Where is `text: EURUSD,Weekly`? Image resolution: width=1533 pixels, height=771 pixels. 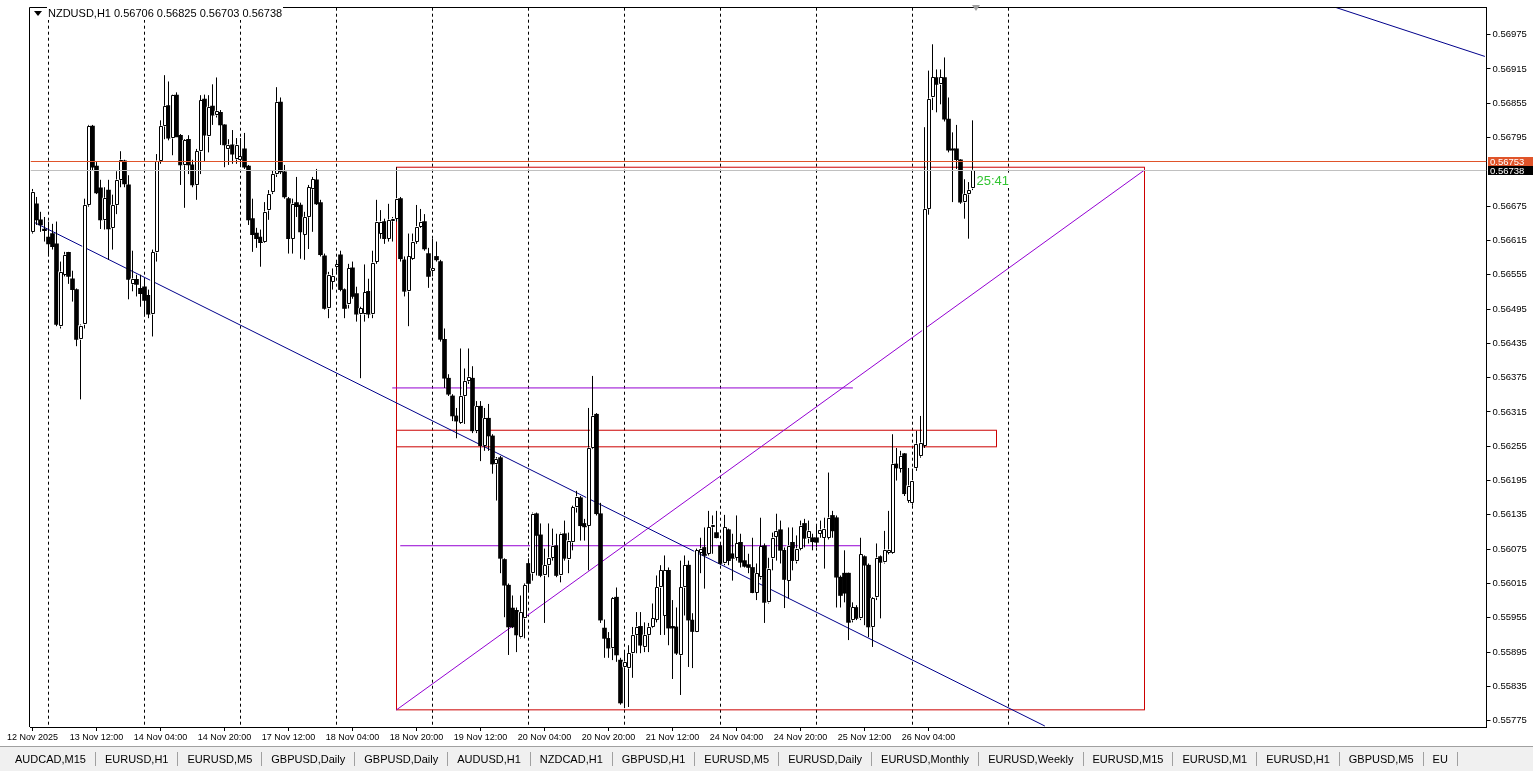
text: EURUSD,Weekly is located at coordinates (1031, 759).